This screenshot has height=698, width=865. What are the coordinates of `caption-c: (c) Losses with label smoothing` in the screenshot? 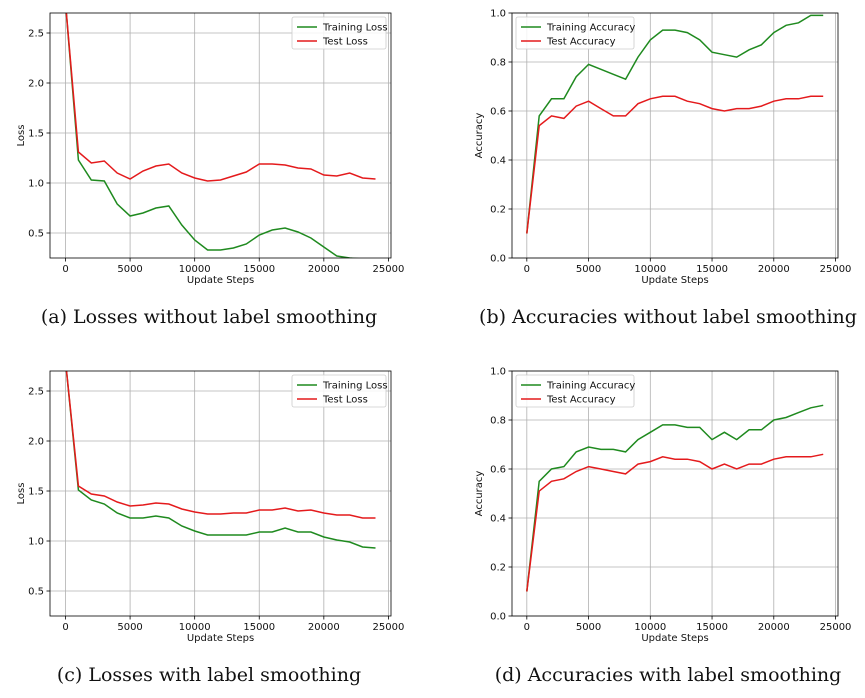 It's located at (209, 675).